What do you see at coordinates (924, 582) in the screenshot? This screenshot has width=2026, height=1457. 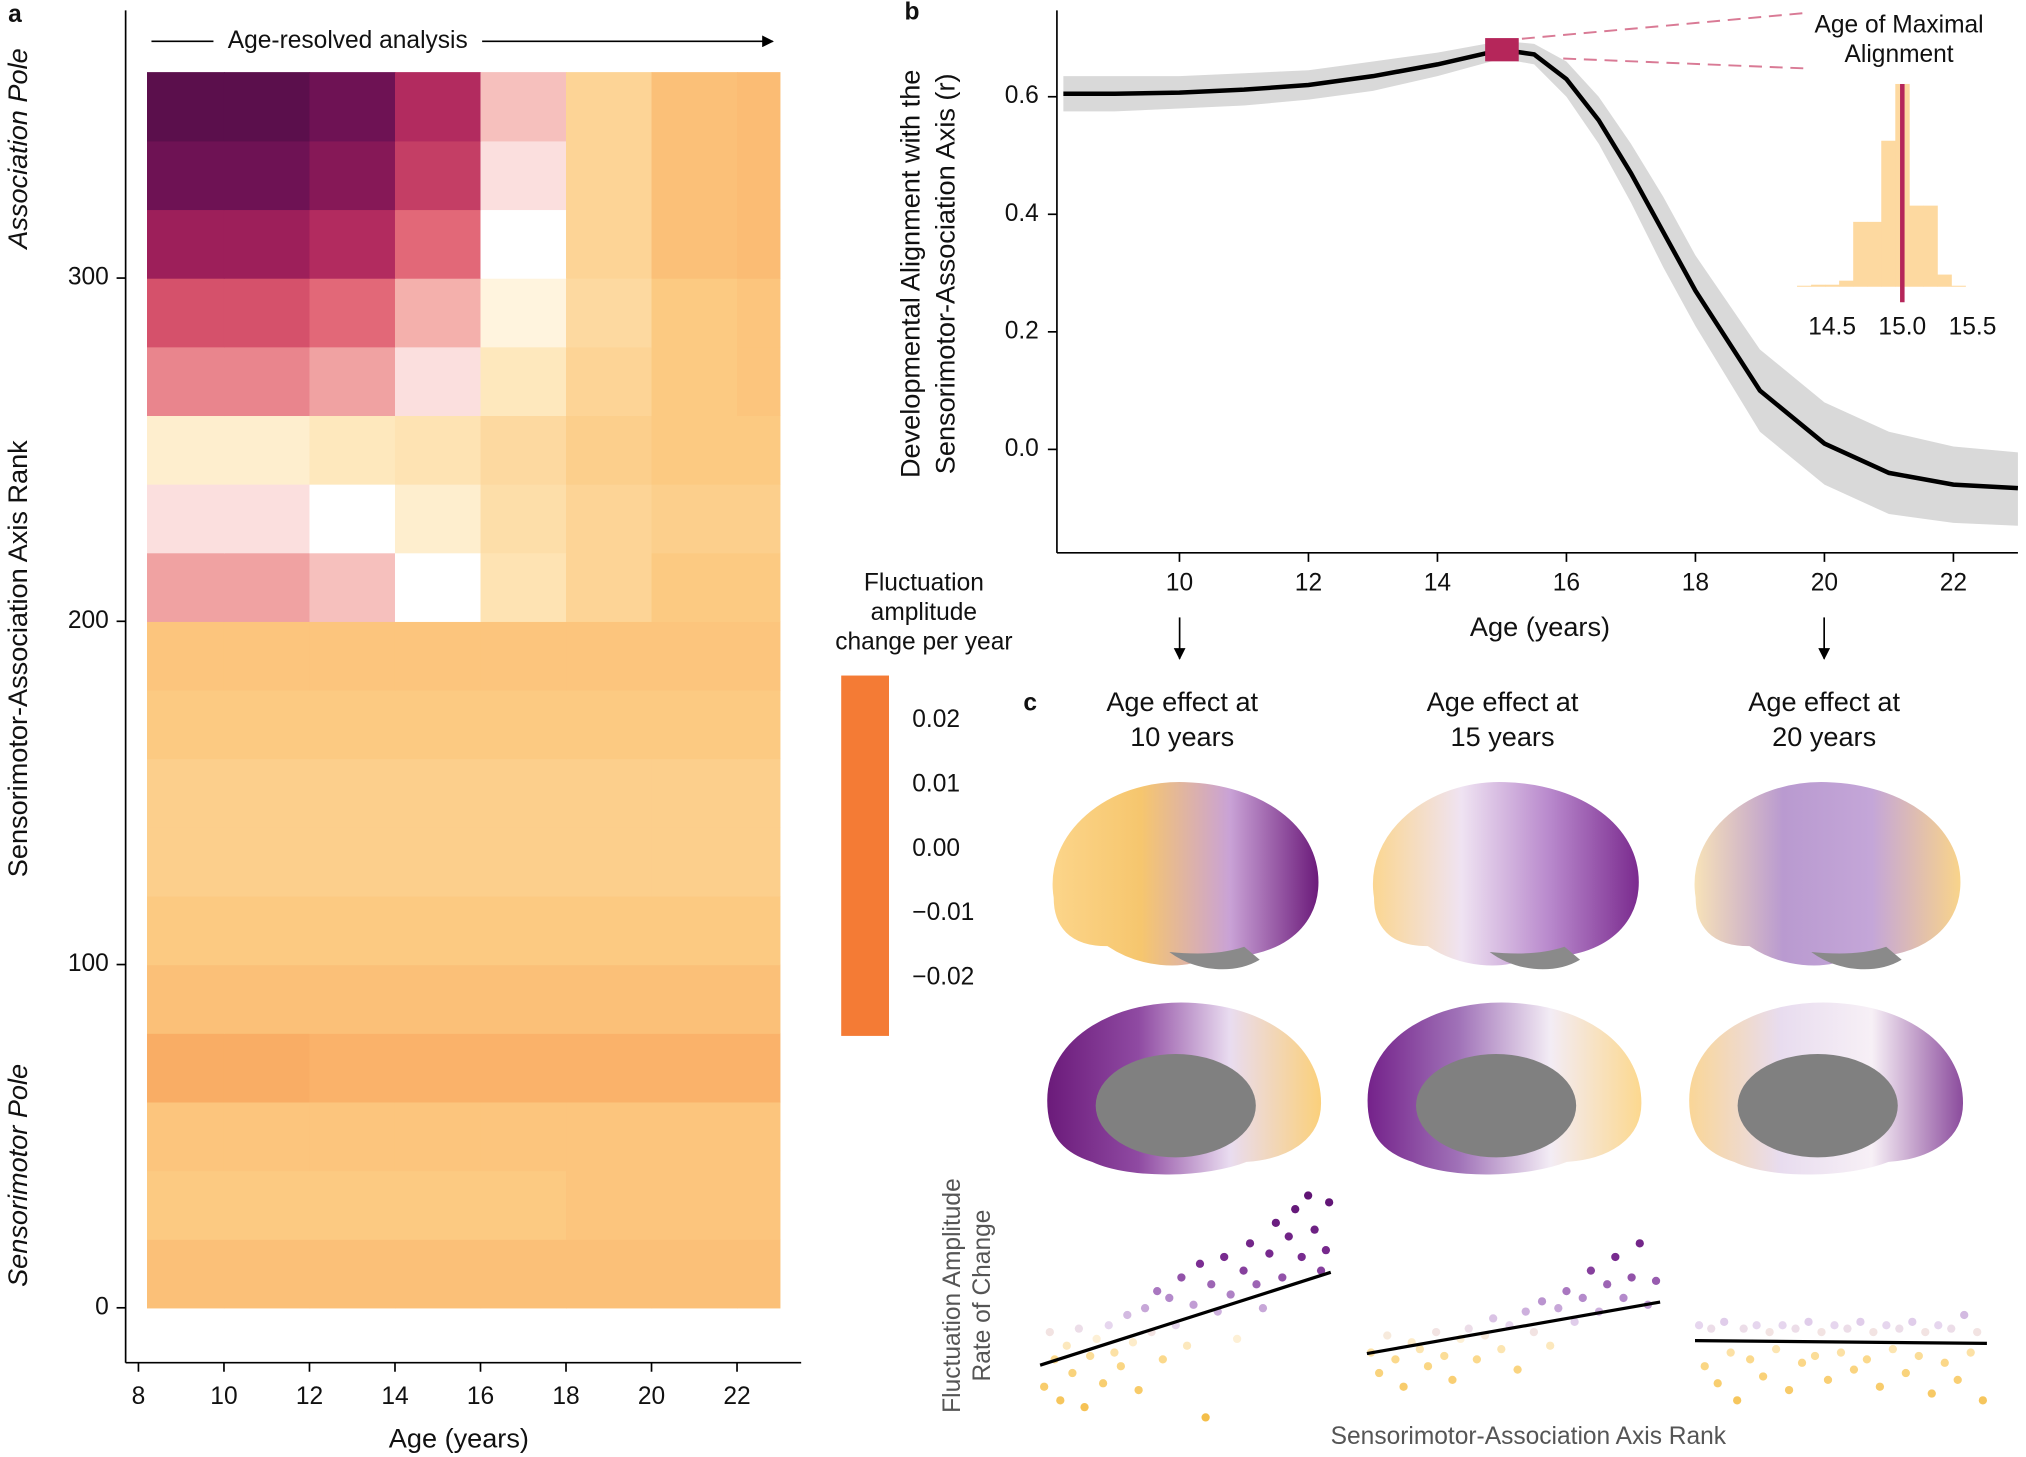 I see `colorbar-title: Fluctuation` at bounding box center [924, 582].